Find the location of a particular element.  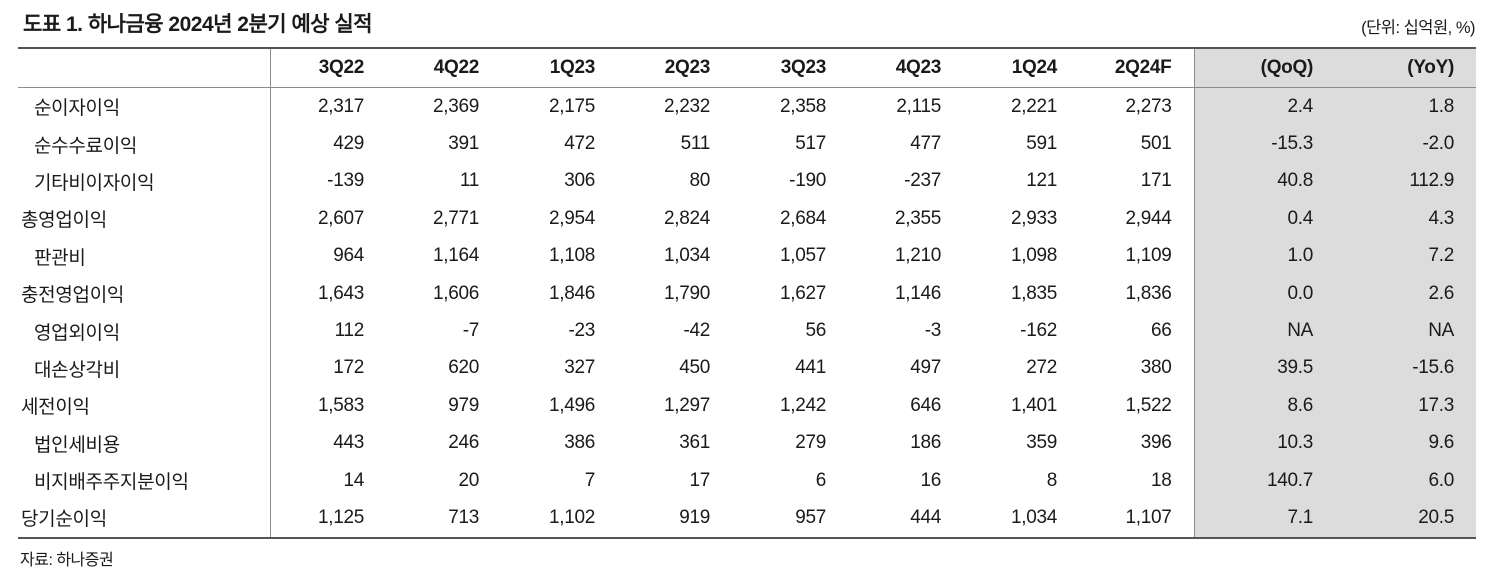

cell: 2,369 is located at coordinates (455, 106).